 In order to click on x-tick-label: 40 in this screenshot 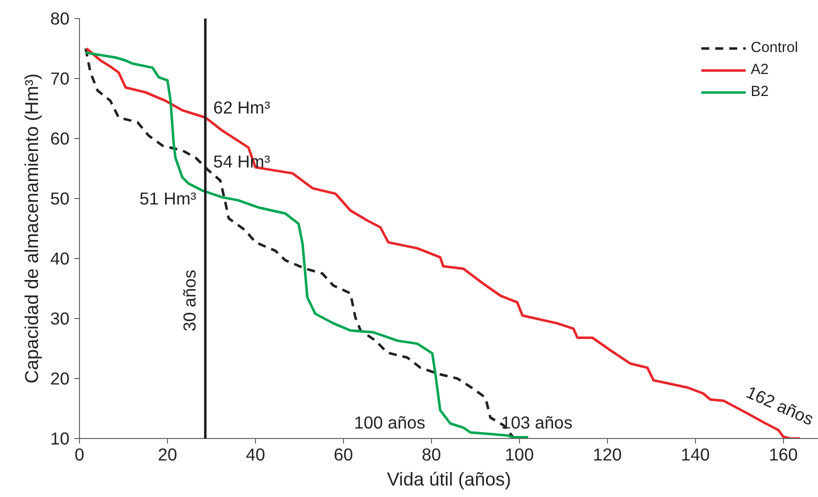, I will do `click(256, 454)`.